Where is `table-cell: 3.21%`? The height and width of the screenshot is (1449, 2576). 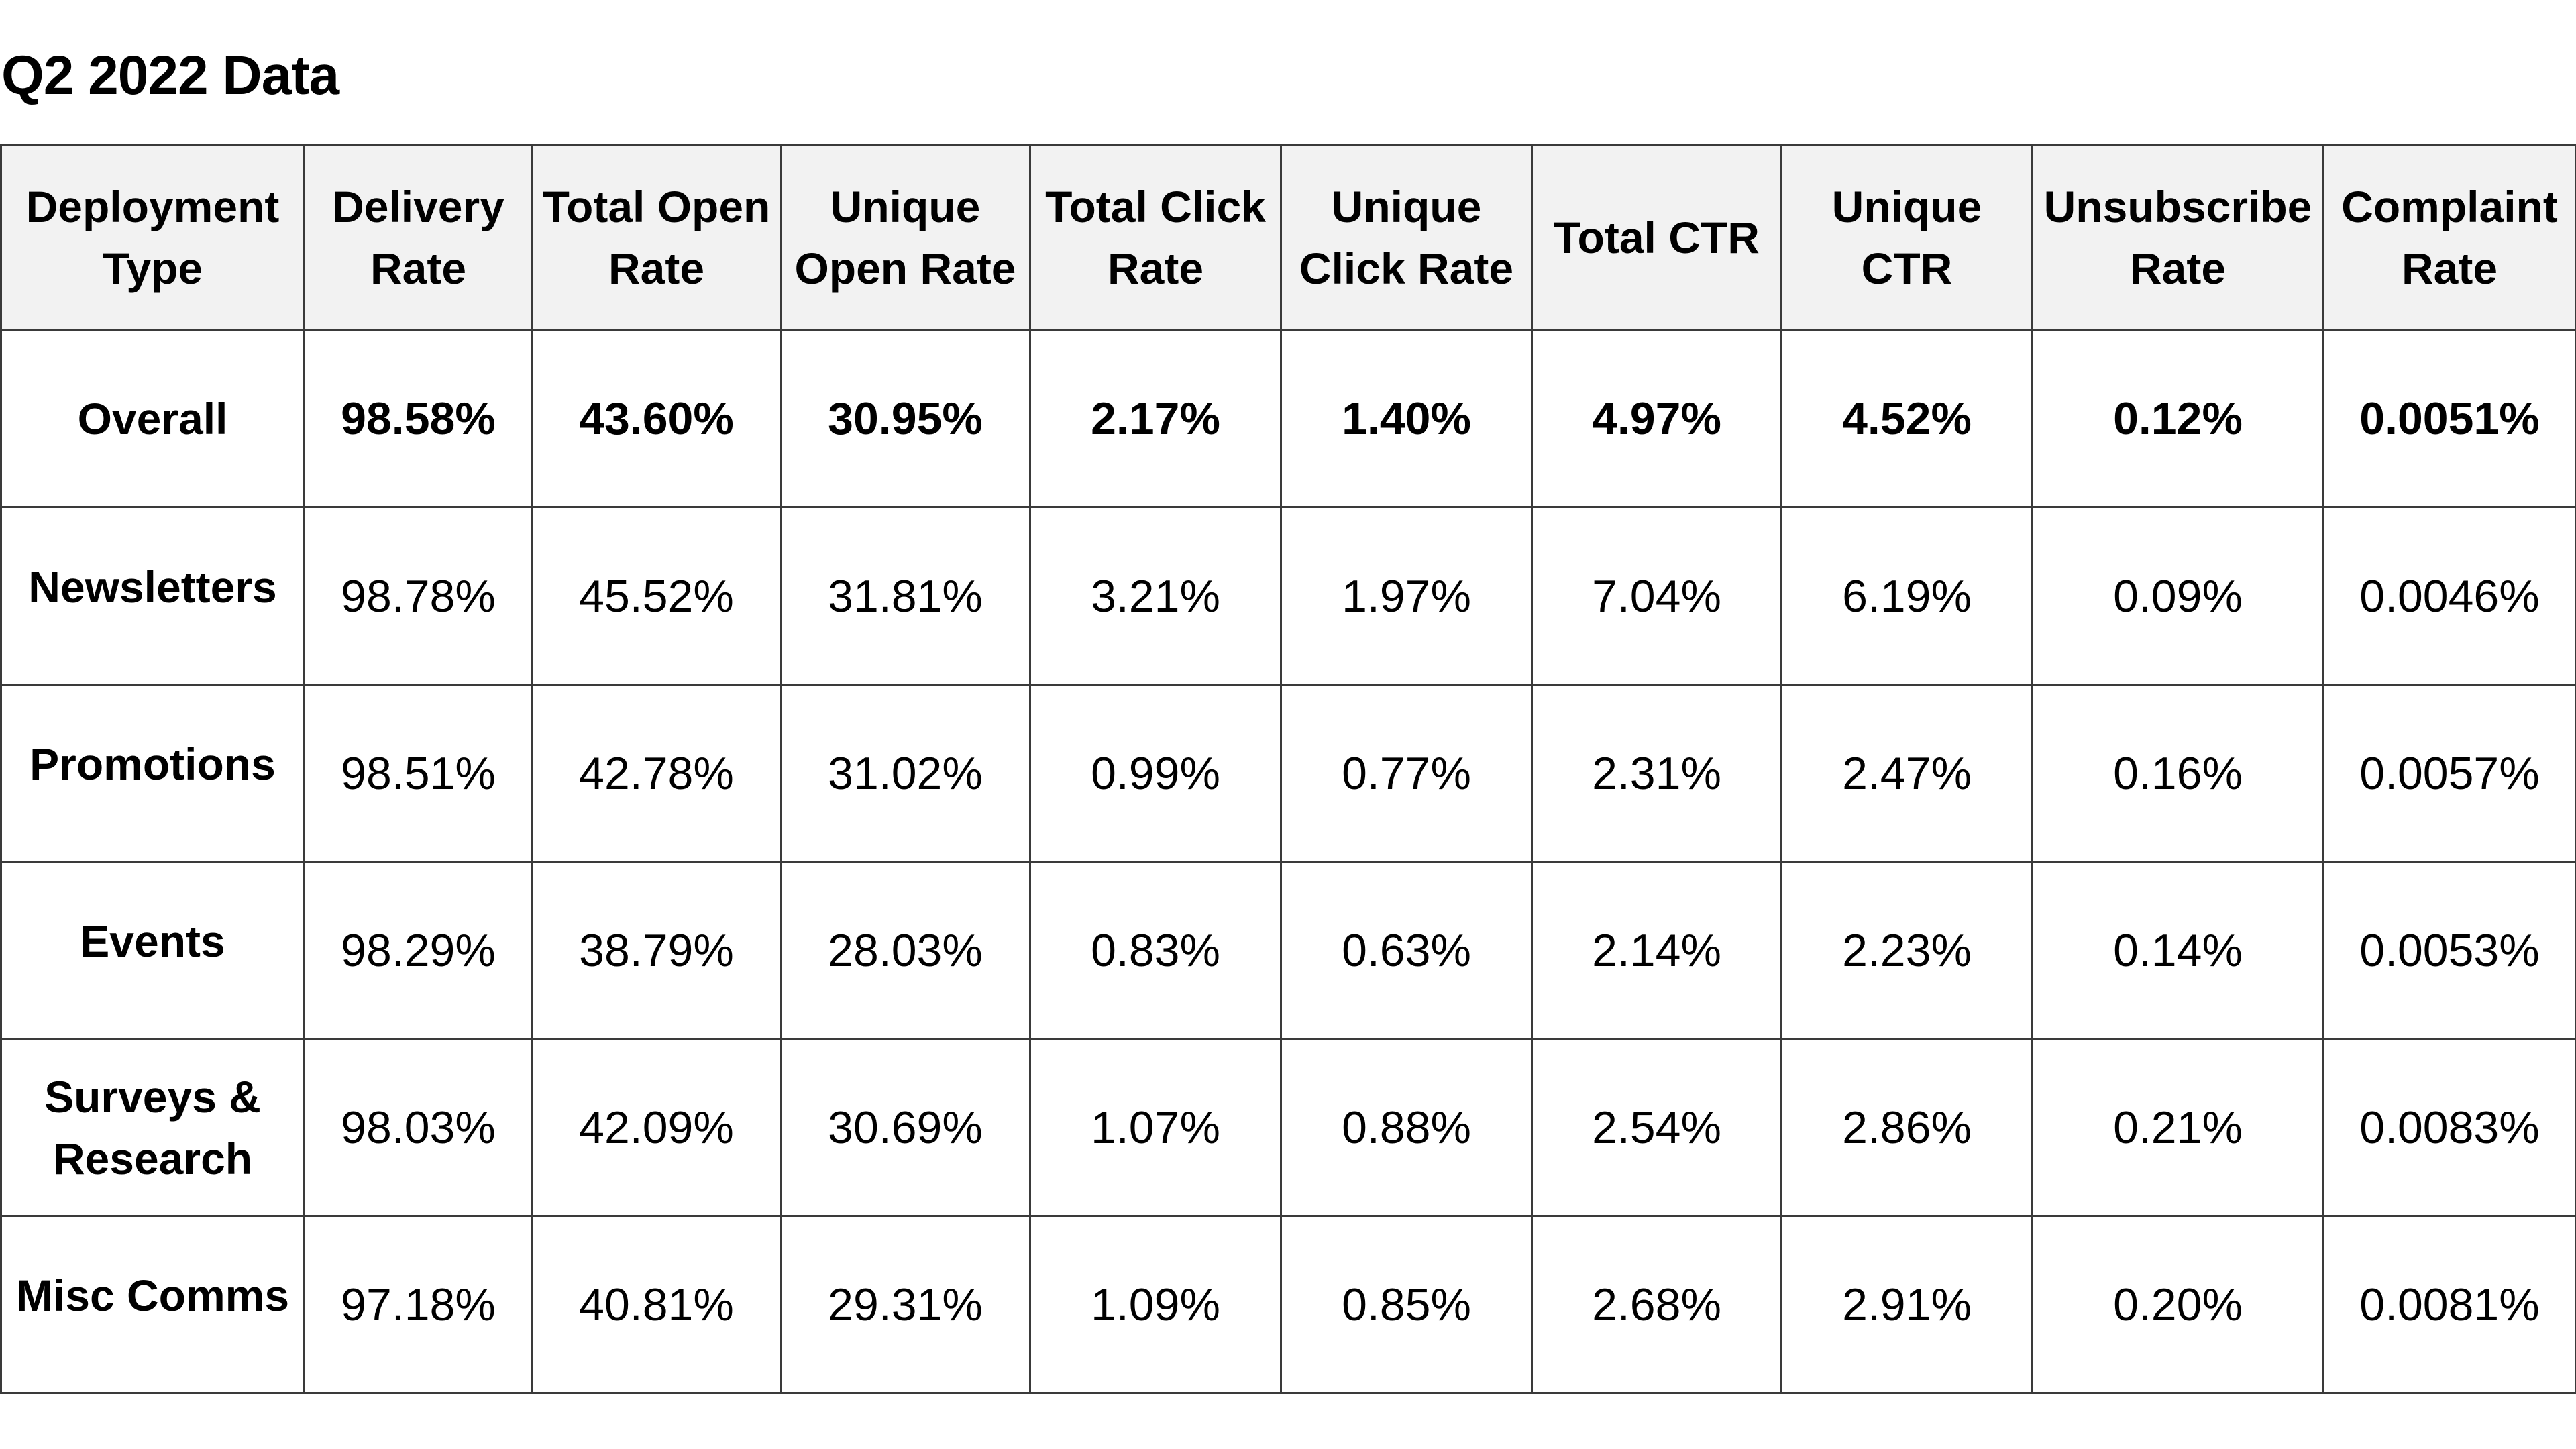 table-cell: 3.21% is located at coordinates (1155, 596).